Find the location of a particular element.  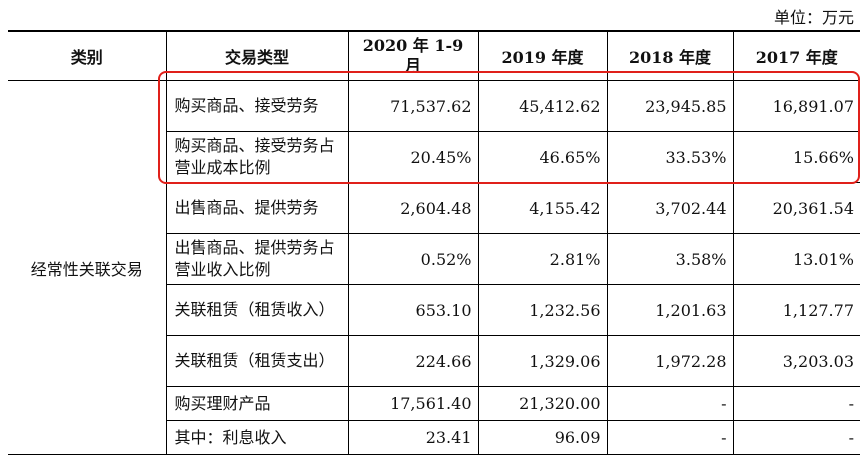

cell-2020: 224.66 is located at coordinates (412, 361).